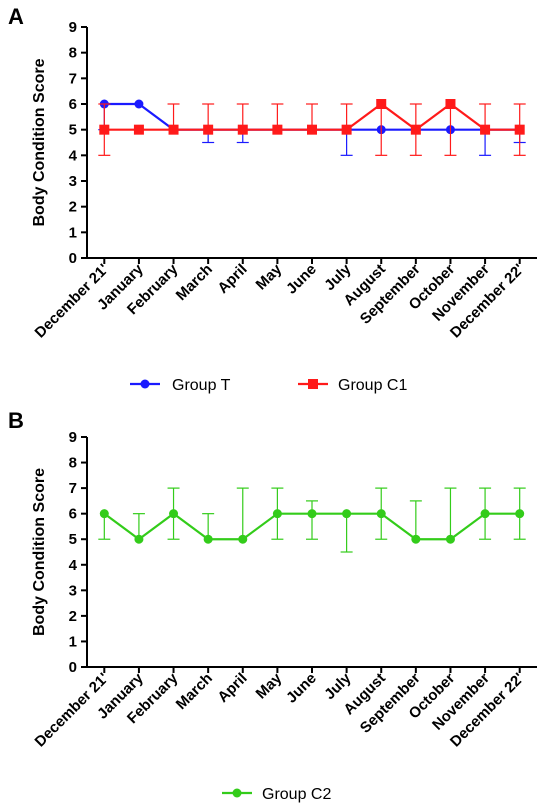 This screenshot has height=808, width=550. Describe the element at coordinates (16, 420) in the screenshot. I see `panel-letter: B` at that location.